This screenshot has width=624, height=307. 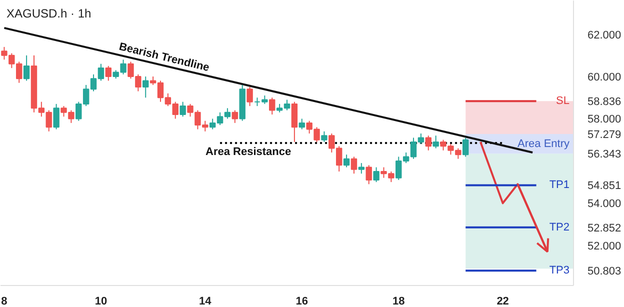 What do you see at coordinates (605, 272) in the screenshot?
I see `y-tick-label: 50.803` at bounding box center [605, 272].